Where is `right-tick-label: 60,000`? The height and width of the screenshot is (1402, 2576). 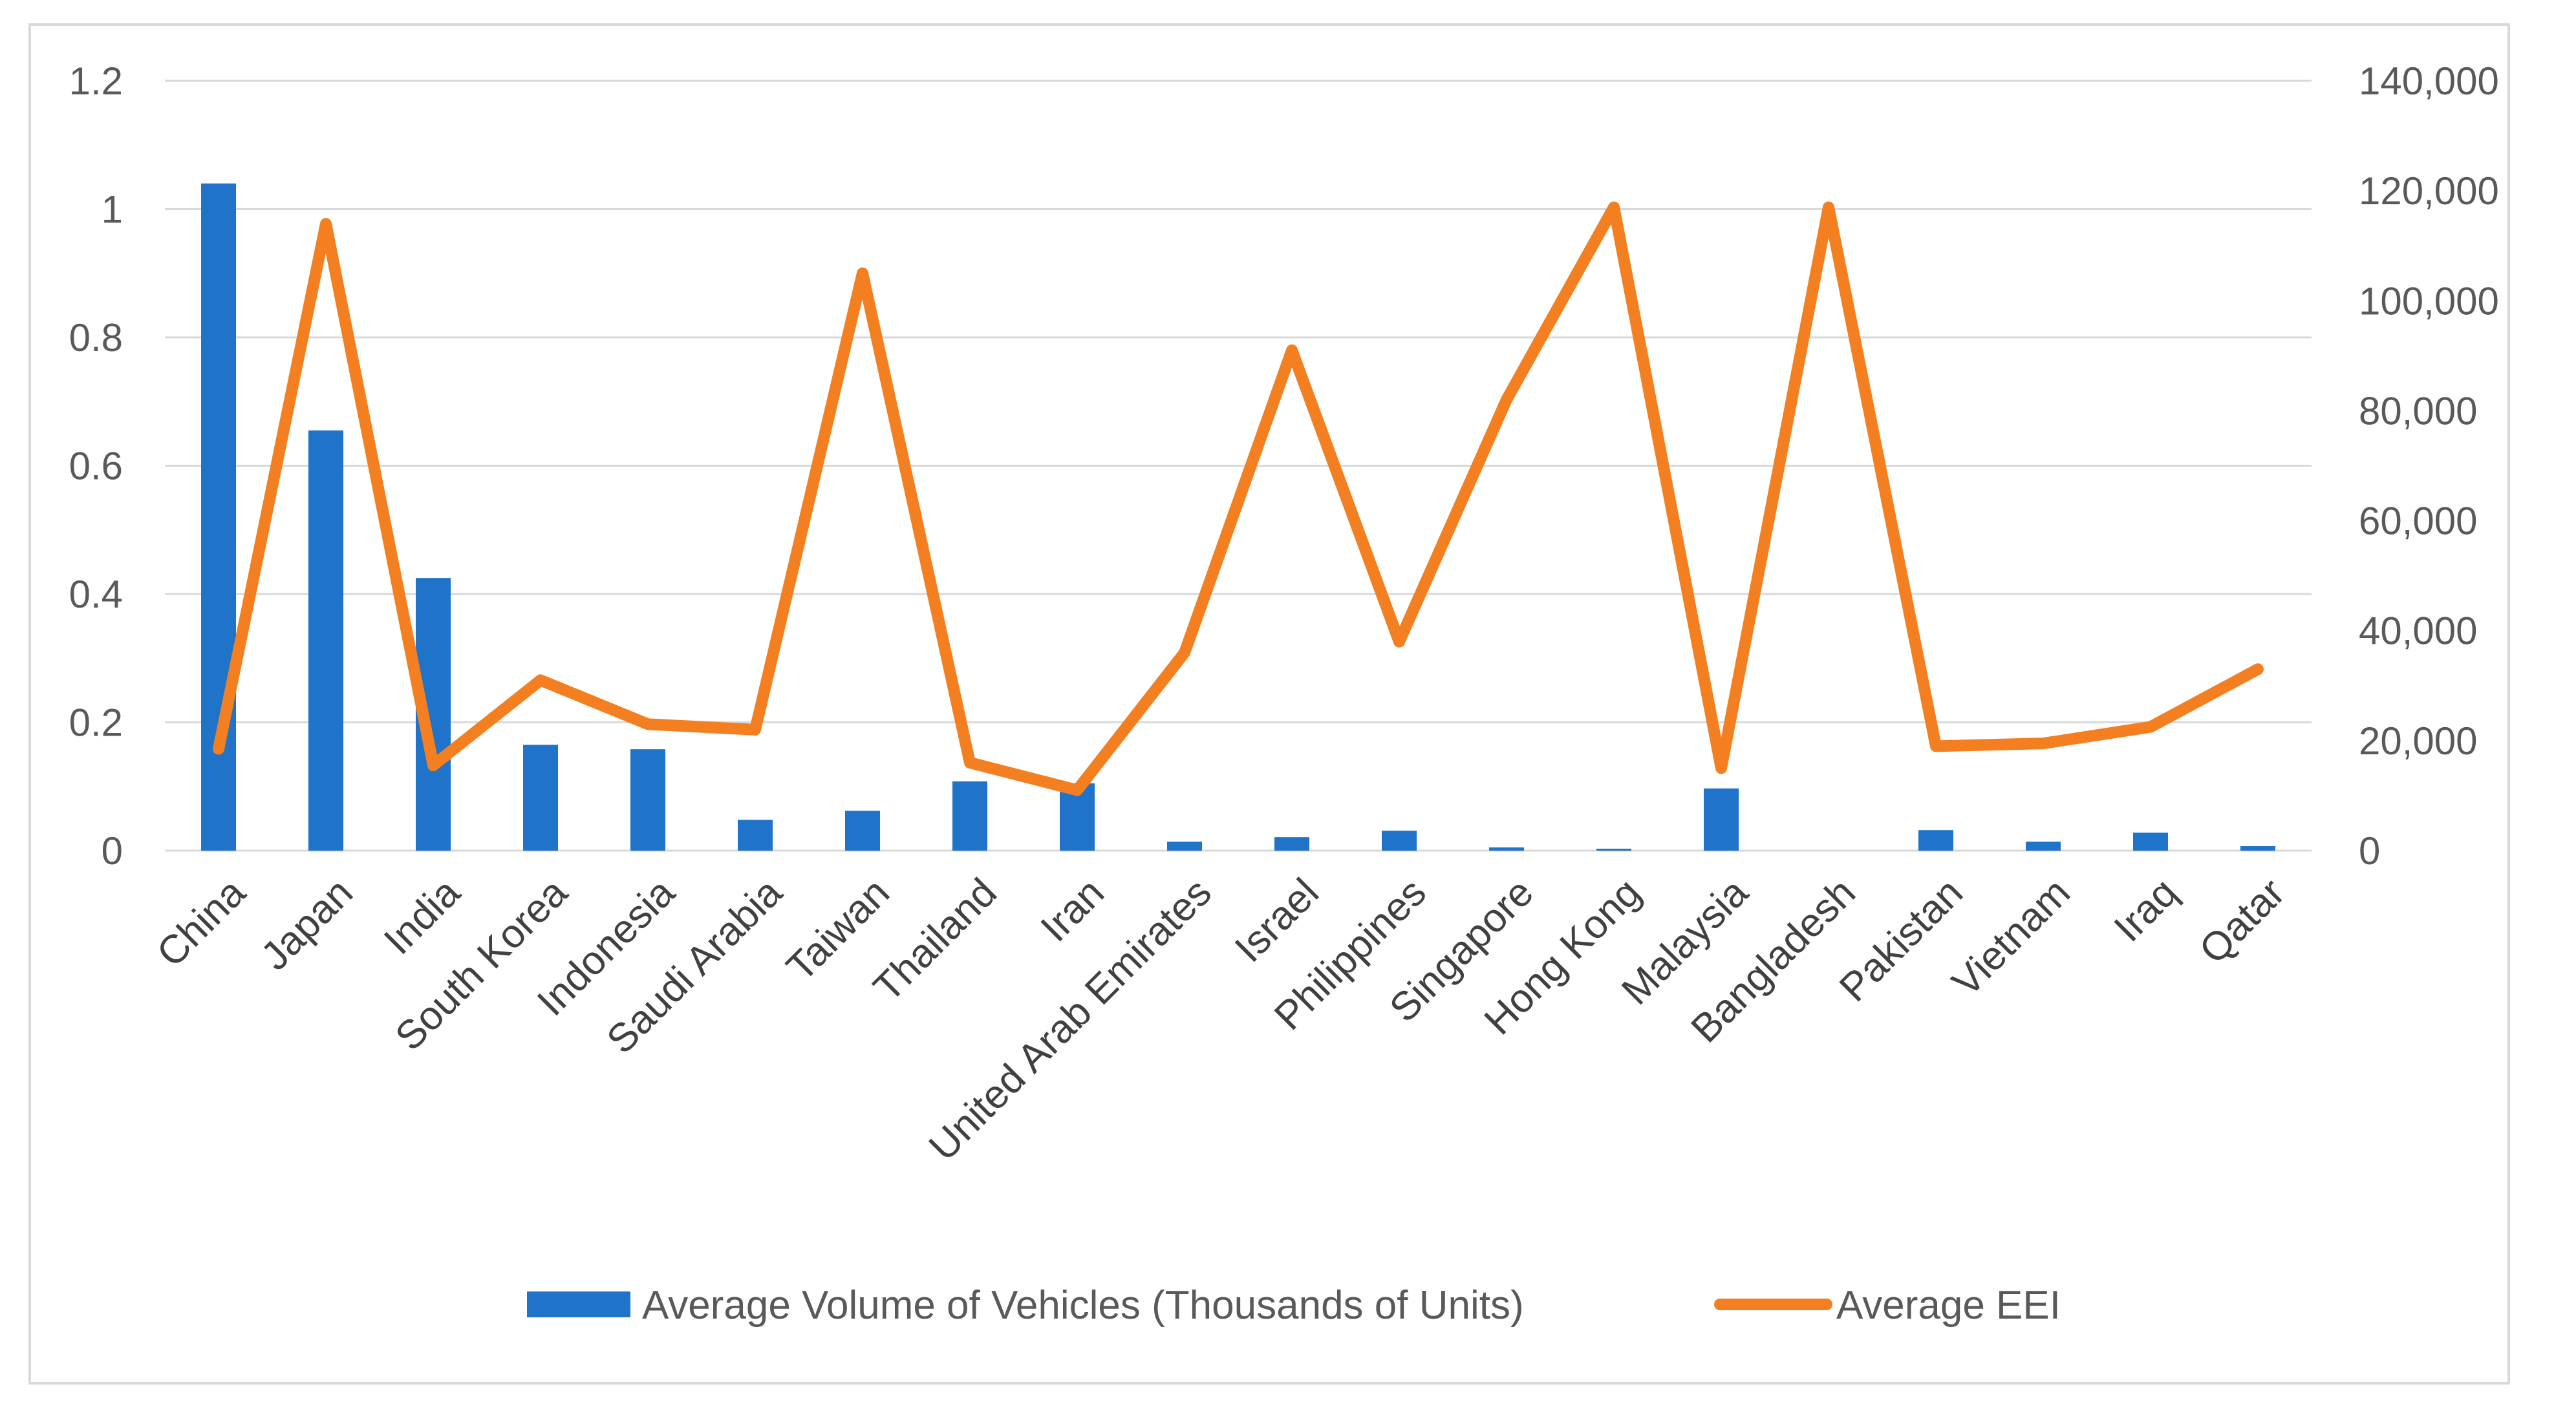
right-tick-label: 60,000 is located at coordinates (2418, 521).